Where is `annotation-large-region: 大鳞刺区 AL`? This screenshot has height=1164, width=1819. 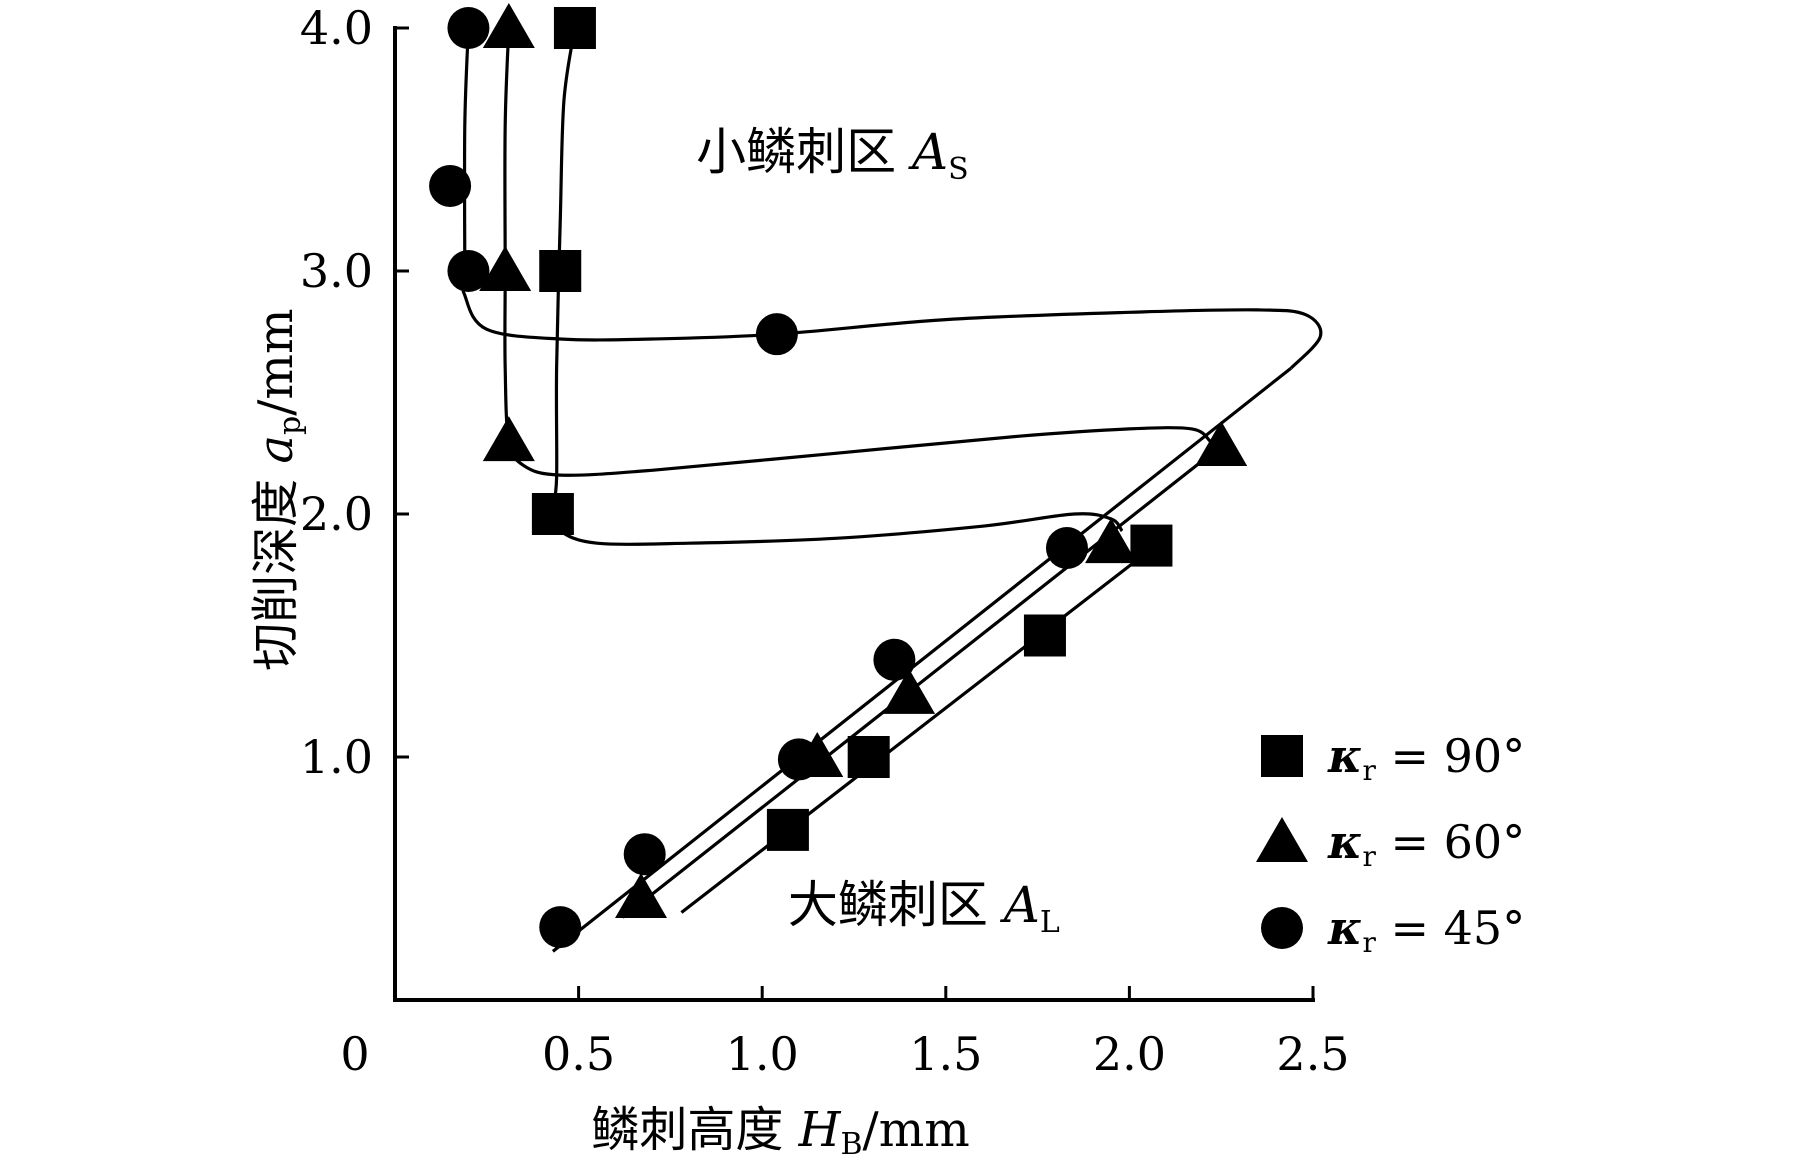 annotation-large-region: 大鳞刺区 AL is located at coordinates (924, 908).